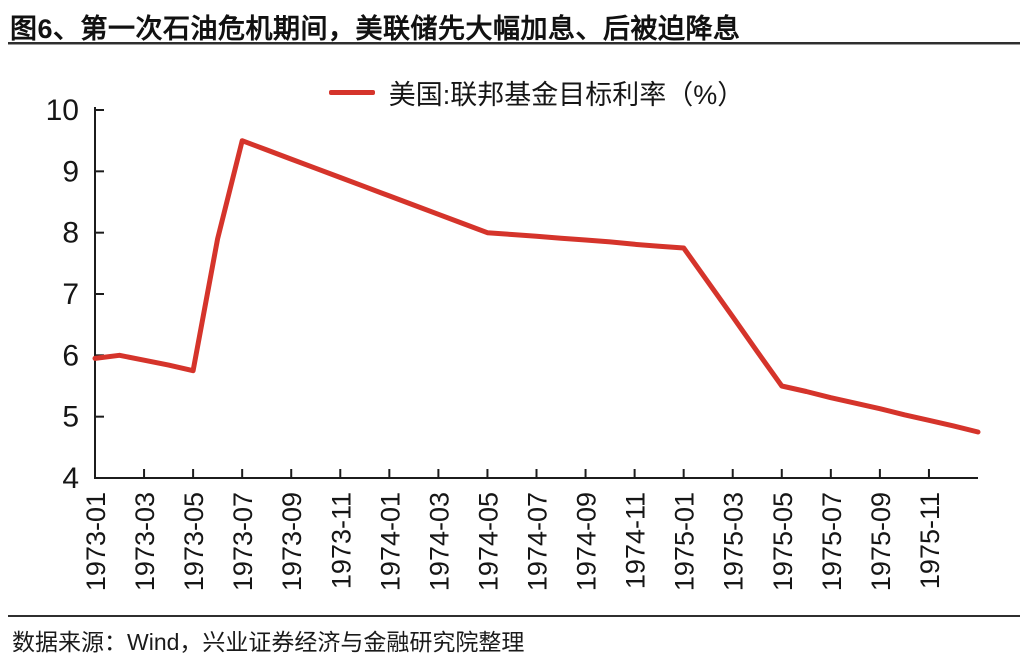 The width and height of the screenshot is (1024, 655). Describe the element at coordinates (636, 540) in the screenshot. I see `x-tick-label: 1974-11` at that location.